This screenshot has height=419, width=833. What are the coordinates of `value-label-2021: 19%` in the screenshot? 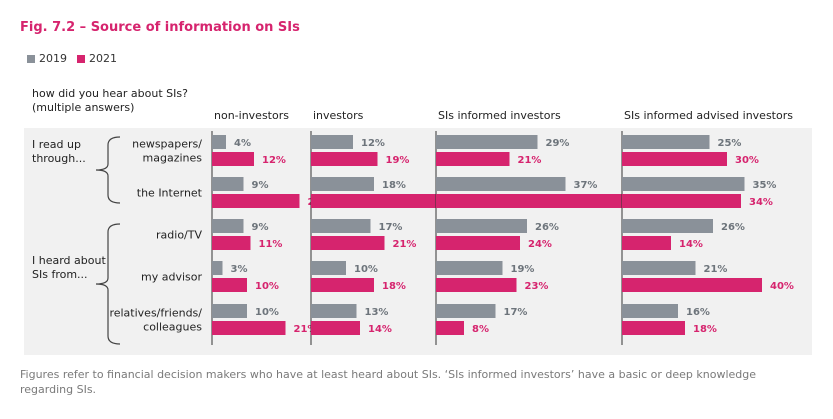 It's located at (398, 160).